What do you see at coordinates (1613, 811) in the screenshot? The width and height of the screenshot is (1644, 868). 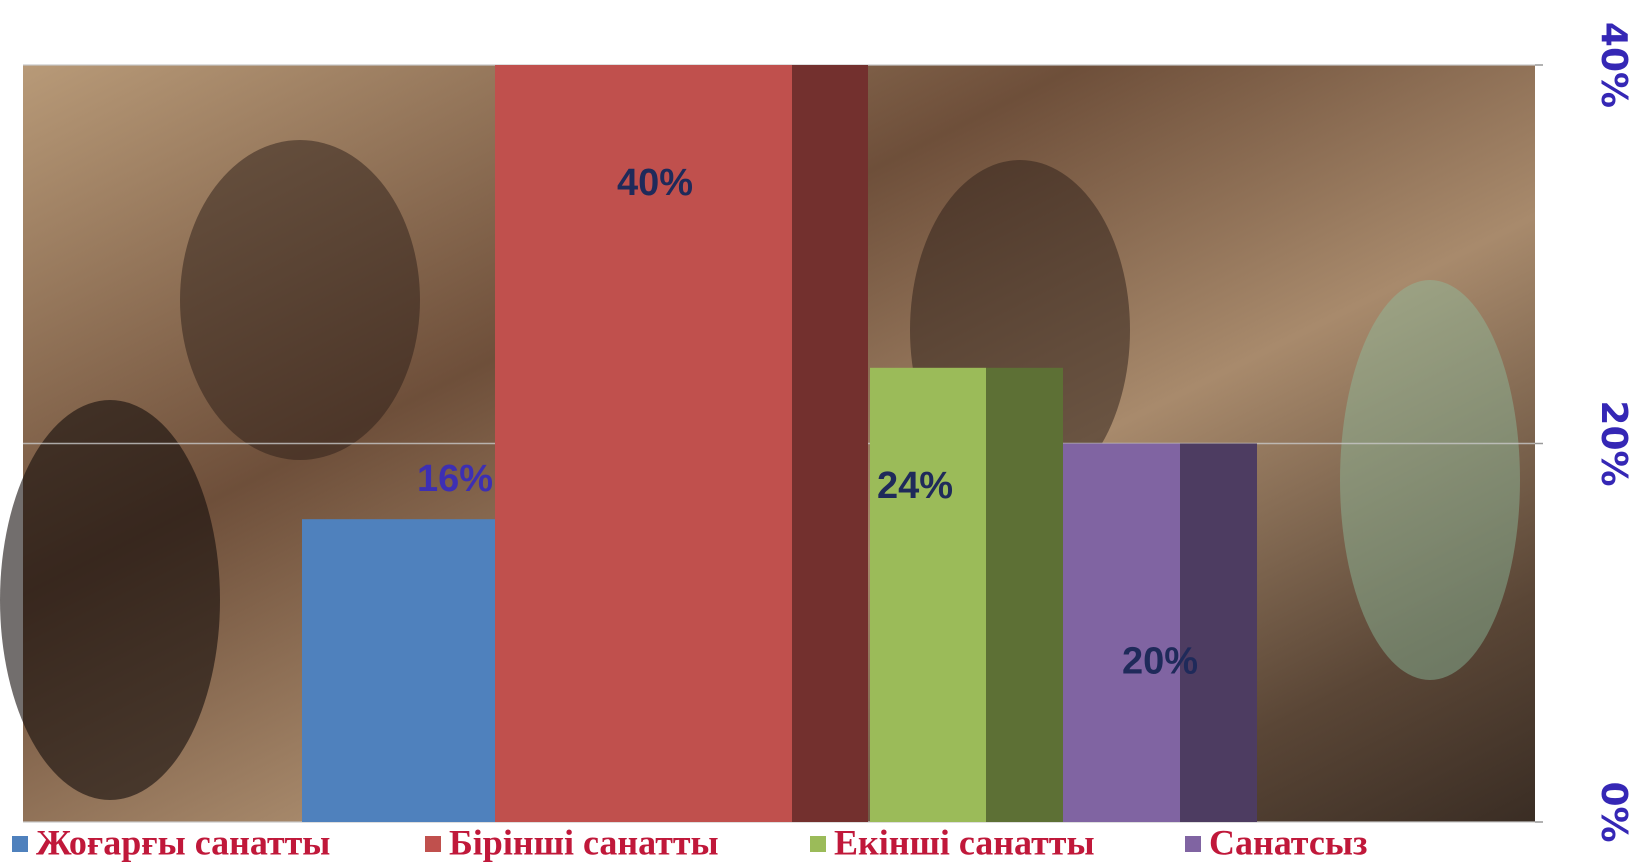 I see `y-tick-label: 0%` at bounding box center [1613, 811].